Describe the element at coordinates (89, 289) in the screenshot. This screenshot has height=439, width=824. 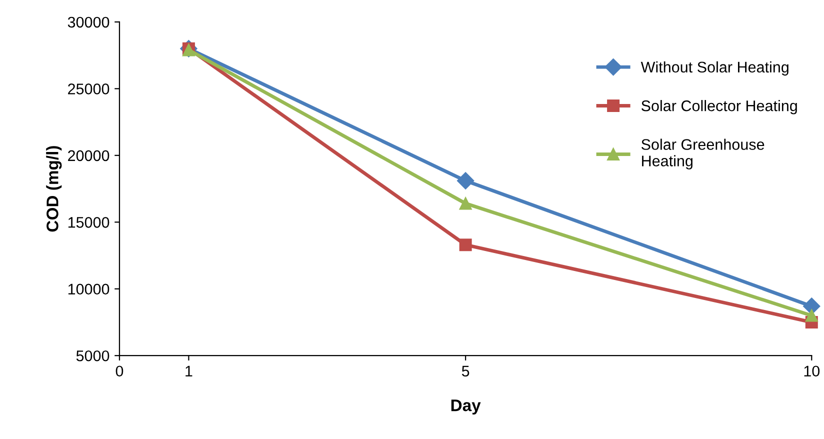
I see `y-tick-label: 10000` at that location.